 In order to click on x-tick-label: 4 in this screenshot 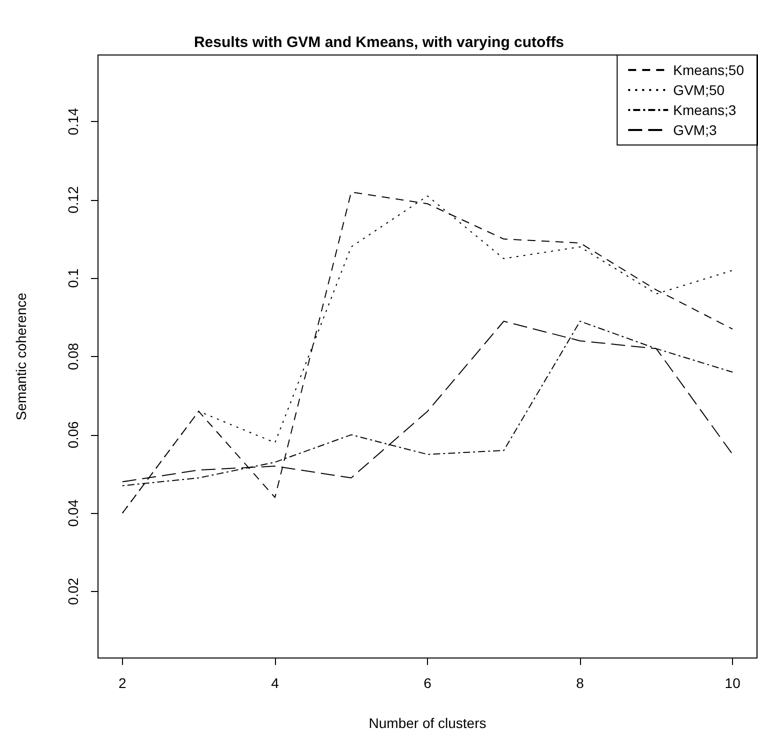, I will do `click(275, 683)`.